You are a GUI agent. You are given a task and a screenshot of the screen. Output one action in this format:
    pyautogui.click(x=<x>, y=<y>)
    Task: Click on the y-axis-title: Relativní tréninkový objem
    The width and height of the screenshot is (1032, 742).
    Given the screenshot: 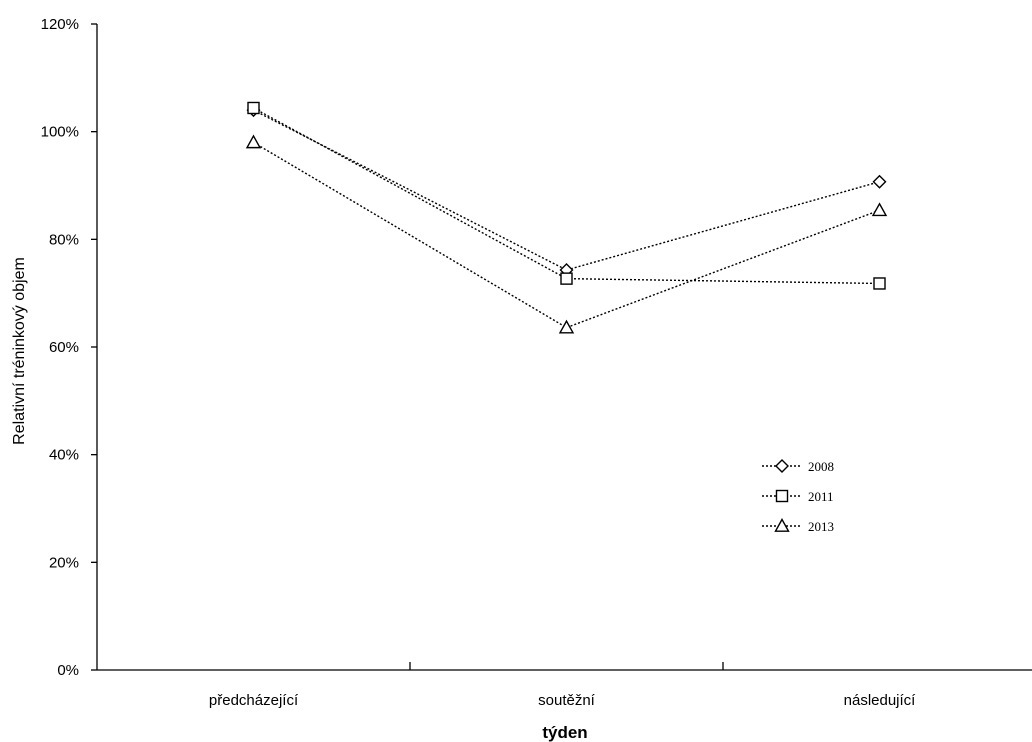 What is the action you would take?
    pyautogui.click(x=19, y=351)
    